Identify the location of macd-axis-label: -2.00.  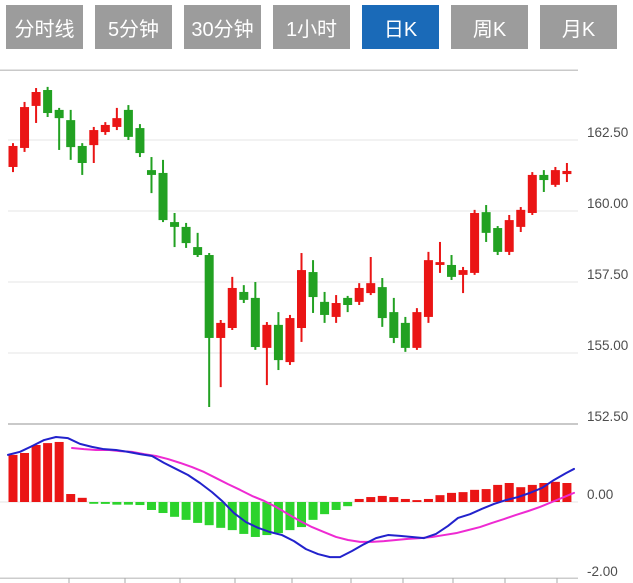
(602, 571).